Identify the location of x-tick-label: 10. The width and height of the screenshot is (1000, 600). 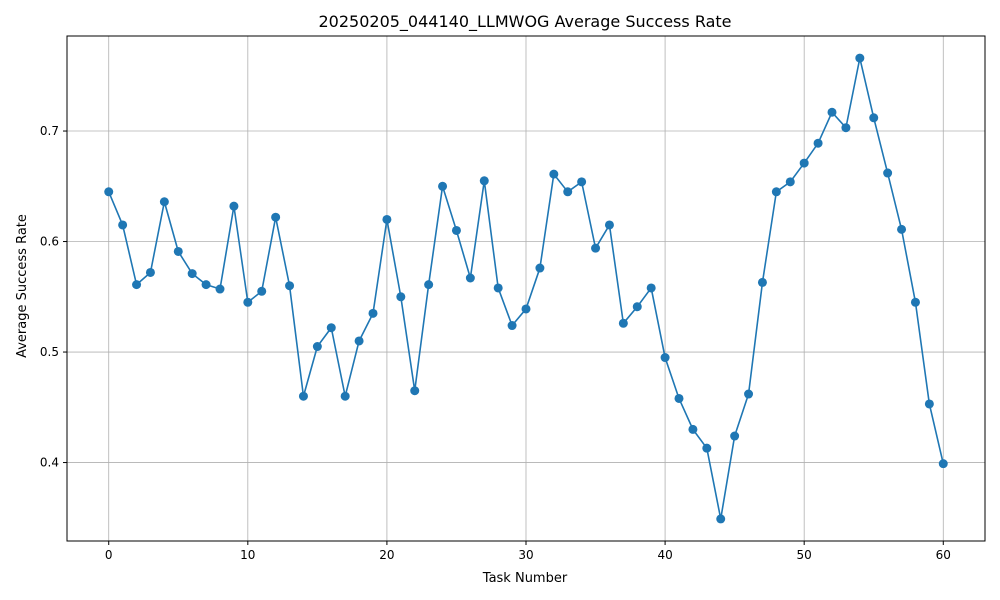
(247, 555).